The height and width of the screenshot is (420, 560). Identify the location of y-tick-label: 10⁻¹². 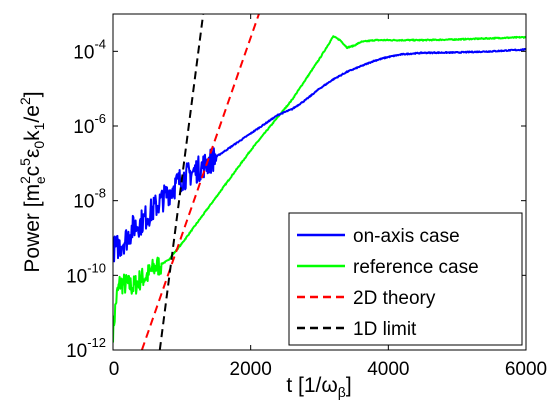
(86, 348).